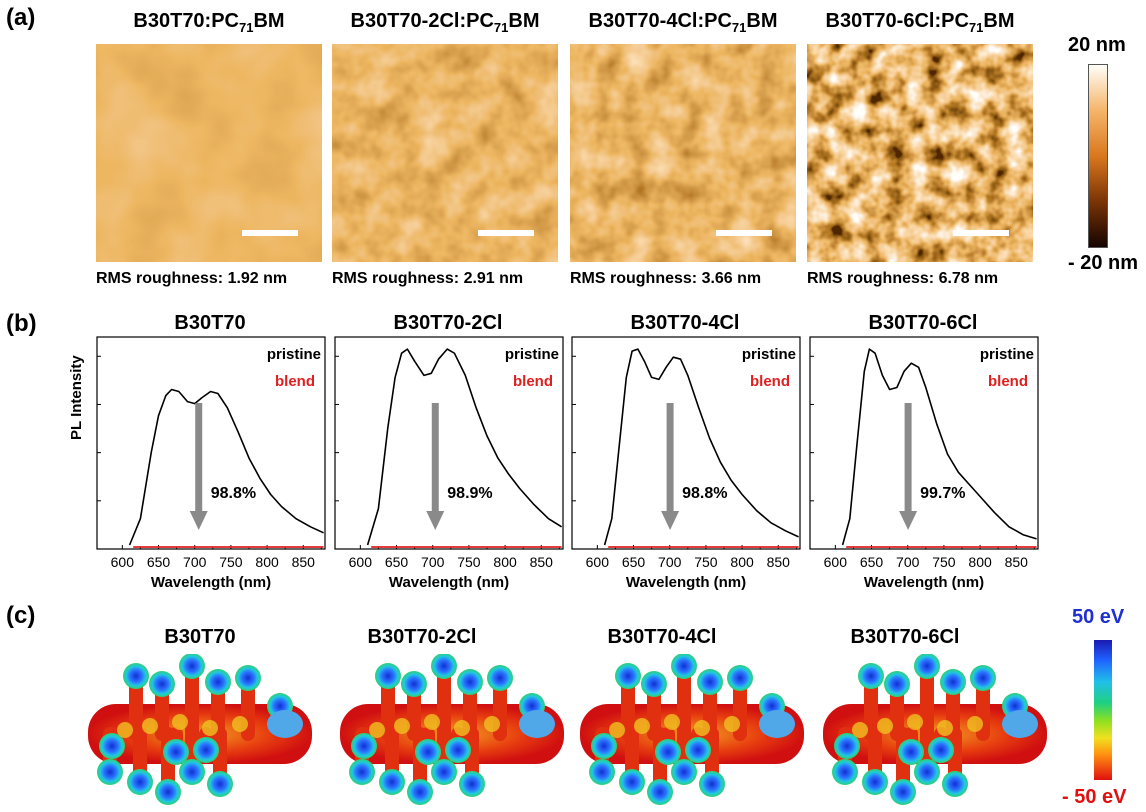  What do you see at coordinates (200, 637) in the screenshot?
I see `esp-molecule-title: B30T70` at bounding box center [200, 637].